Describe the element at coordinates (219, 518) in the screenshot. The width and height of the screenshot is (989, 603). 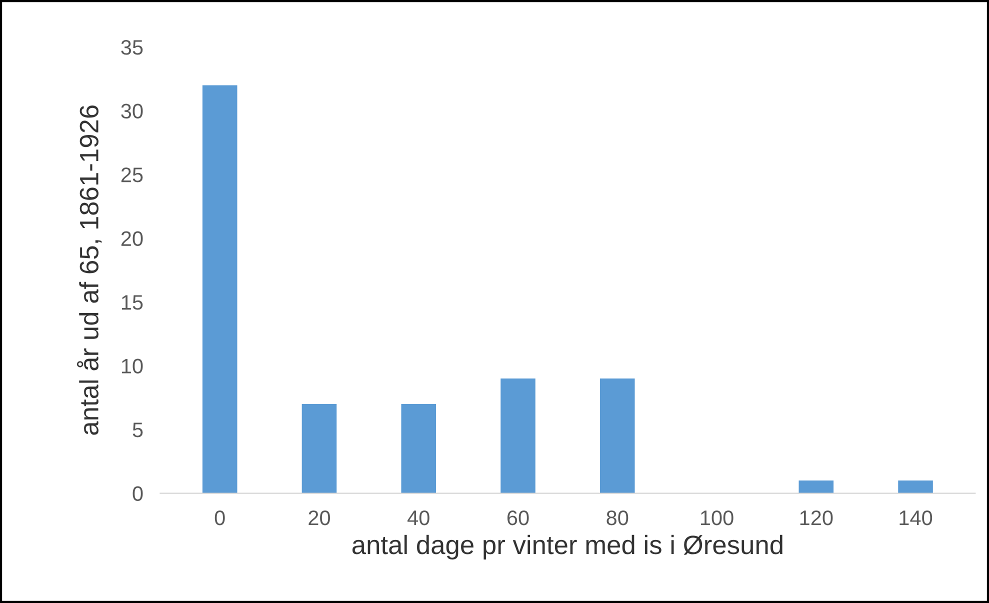
I see `x-tick-label: 0` at that location.